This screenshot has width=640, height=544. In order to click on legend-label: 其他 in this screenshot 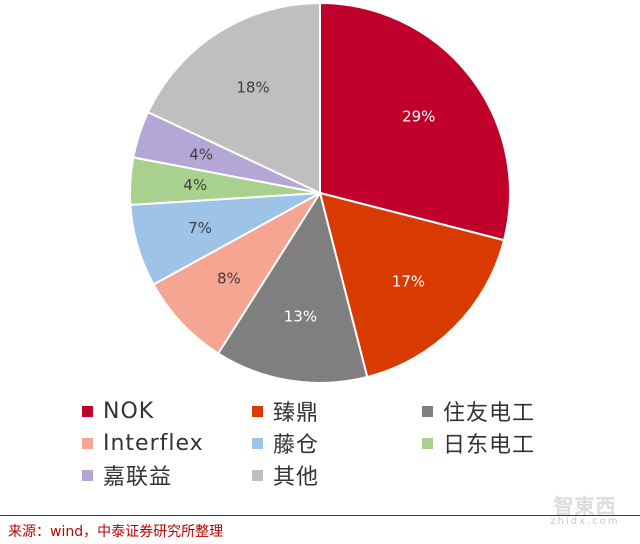, I will do `click(296, 477)`.